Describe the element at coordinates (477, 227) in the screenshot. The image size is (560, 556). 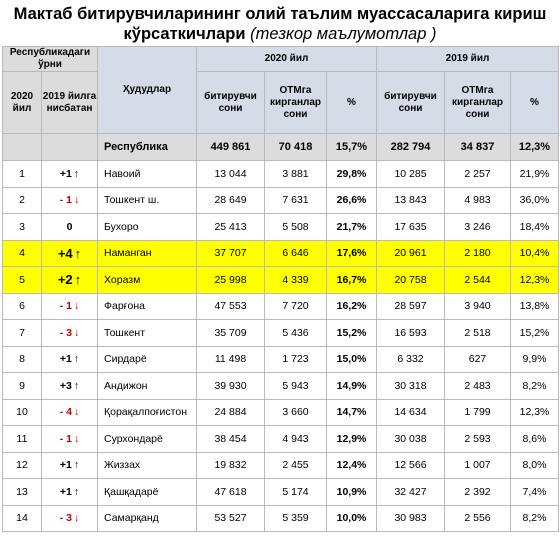
I see `entered-2019-cell: 3 246` at that location.